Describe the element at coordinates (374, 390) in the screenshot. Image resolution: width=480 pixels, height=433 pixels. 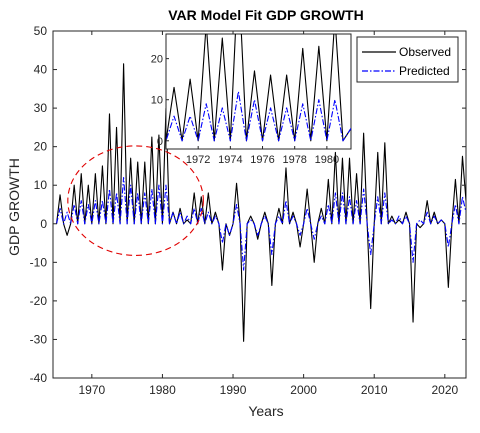
I see `x-tick-label: 2010` at that location.